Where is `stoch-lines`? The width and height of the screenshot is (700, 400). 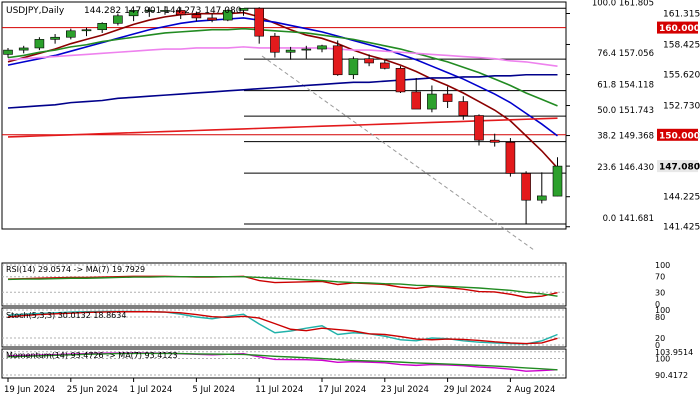
stoch-lines is located at coordinates (282, 327).